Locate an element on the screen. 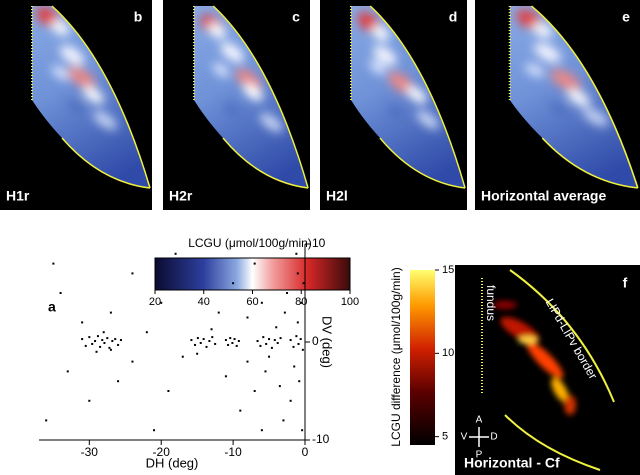 The height and width of the screenshot is (475, 640). colorbar-tick-label: 20 is located at coordinates (155, 302).